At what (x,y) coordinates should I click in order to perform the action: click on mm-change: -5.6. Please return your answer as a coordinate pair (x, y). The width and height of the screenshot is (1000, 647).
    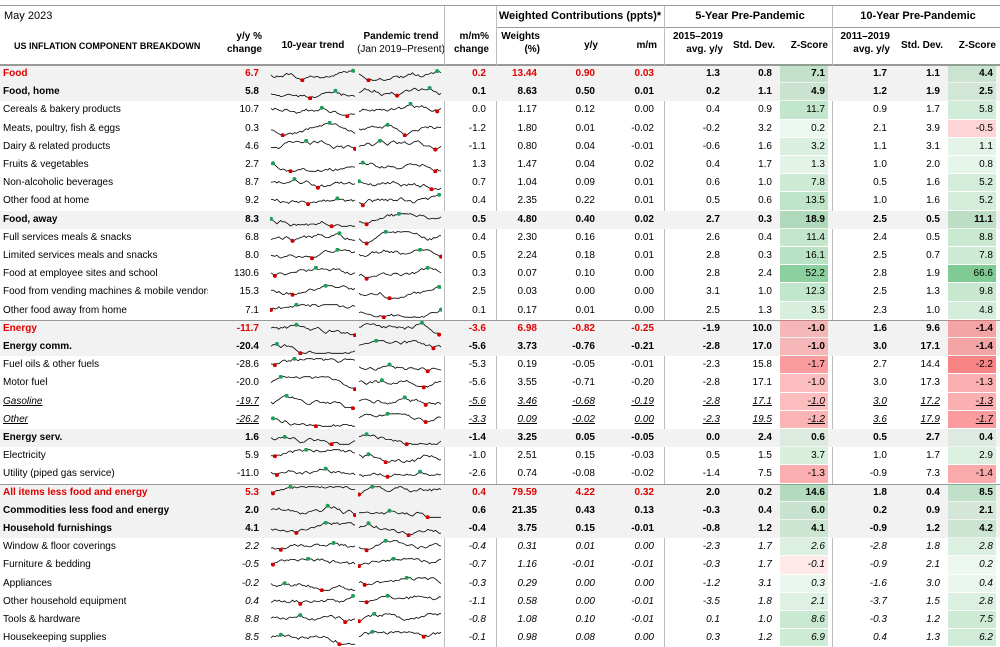
    Looking at the image, I should click on (477, 346).